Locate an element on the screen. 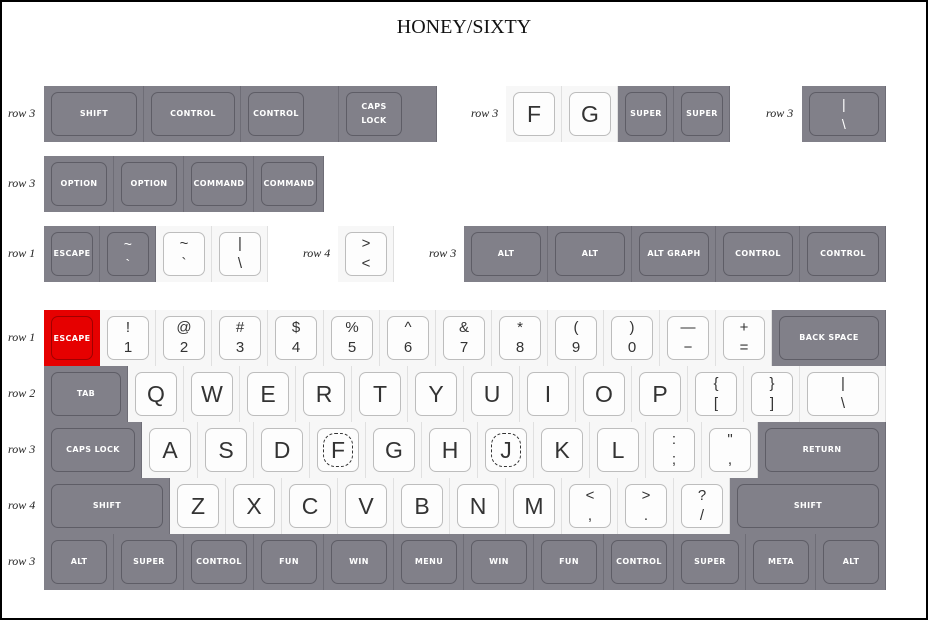  key-r: R is located at coordinates (324, 394).